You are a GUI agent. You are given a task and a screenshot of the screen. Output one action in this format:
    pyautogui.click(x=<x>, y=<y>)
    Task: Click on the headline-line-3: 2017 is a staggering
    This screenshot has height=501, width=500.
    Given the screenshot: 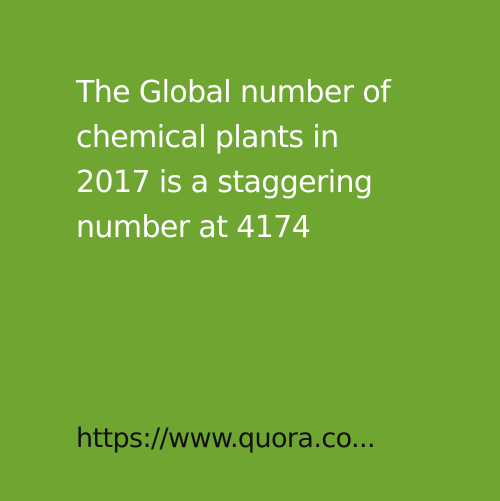 What is the action you would take?
    pyautogui.click(x=224, y=182)
    